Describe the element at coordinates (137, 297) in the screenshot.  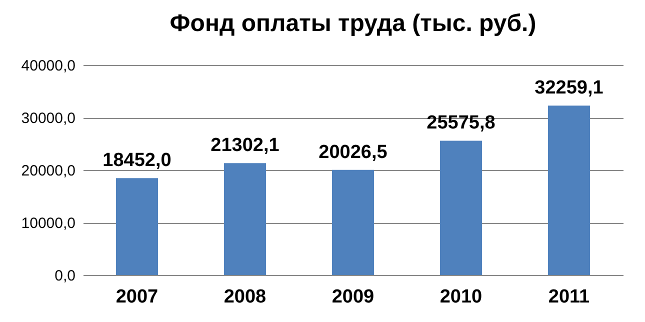
I see `x-tick-label: 2007` at that location.